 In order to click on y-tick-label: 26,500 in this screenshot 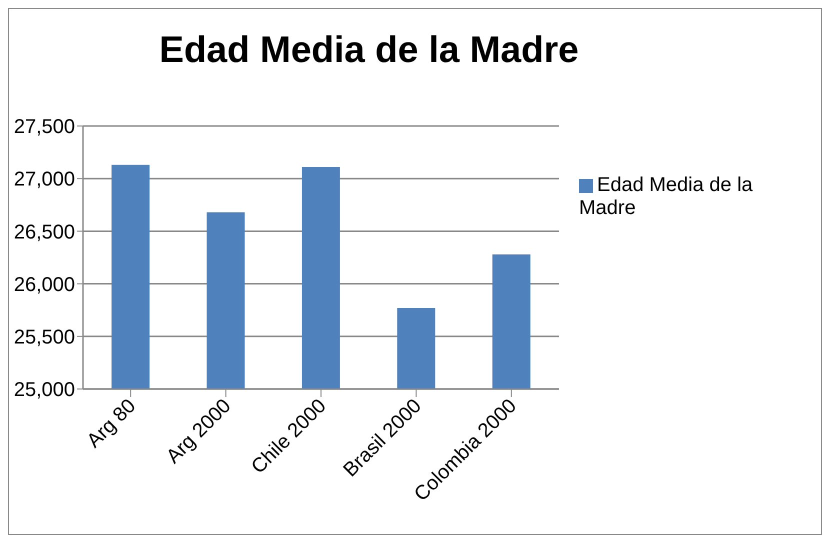, I will do `click(44, 232)`.